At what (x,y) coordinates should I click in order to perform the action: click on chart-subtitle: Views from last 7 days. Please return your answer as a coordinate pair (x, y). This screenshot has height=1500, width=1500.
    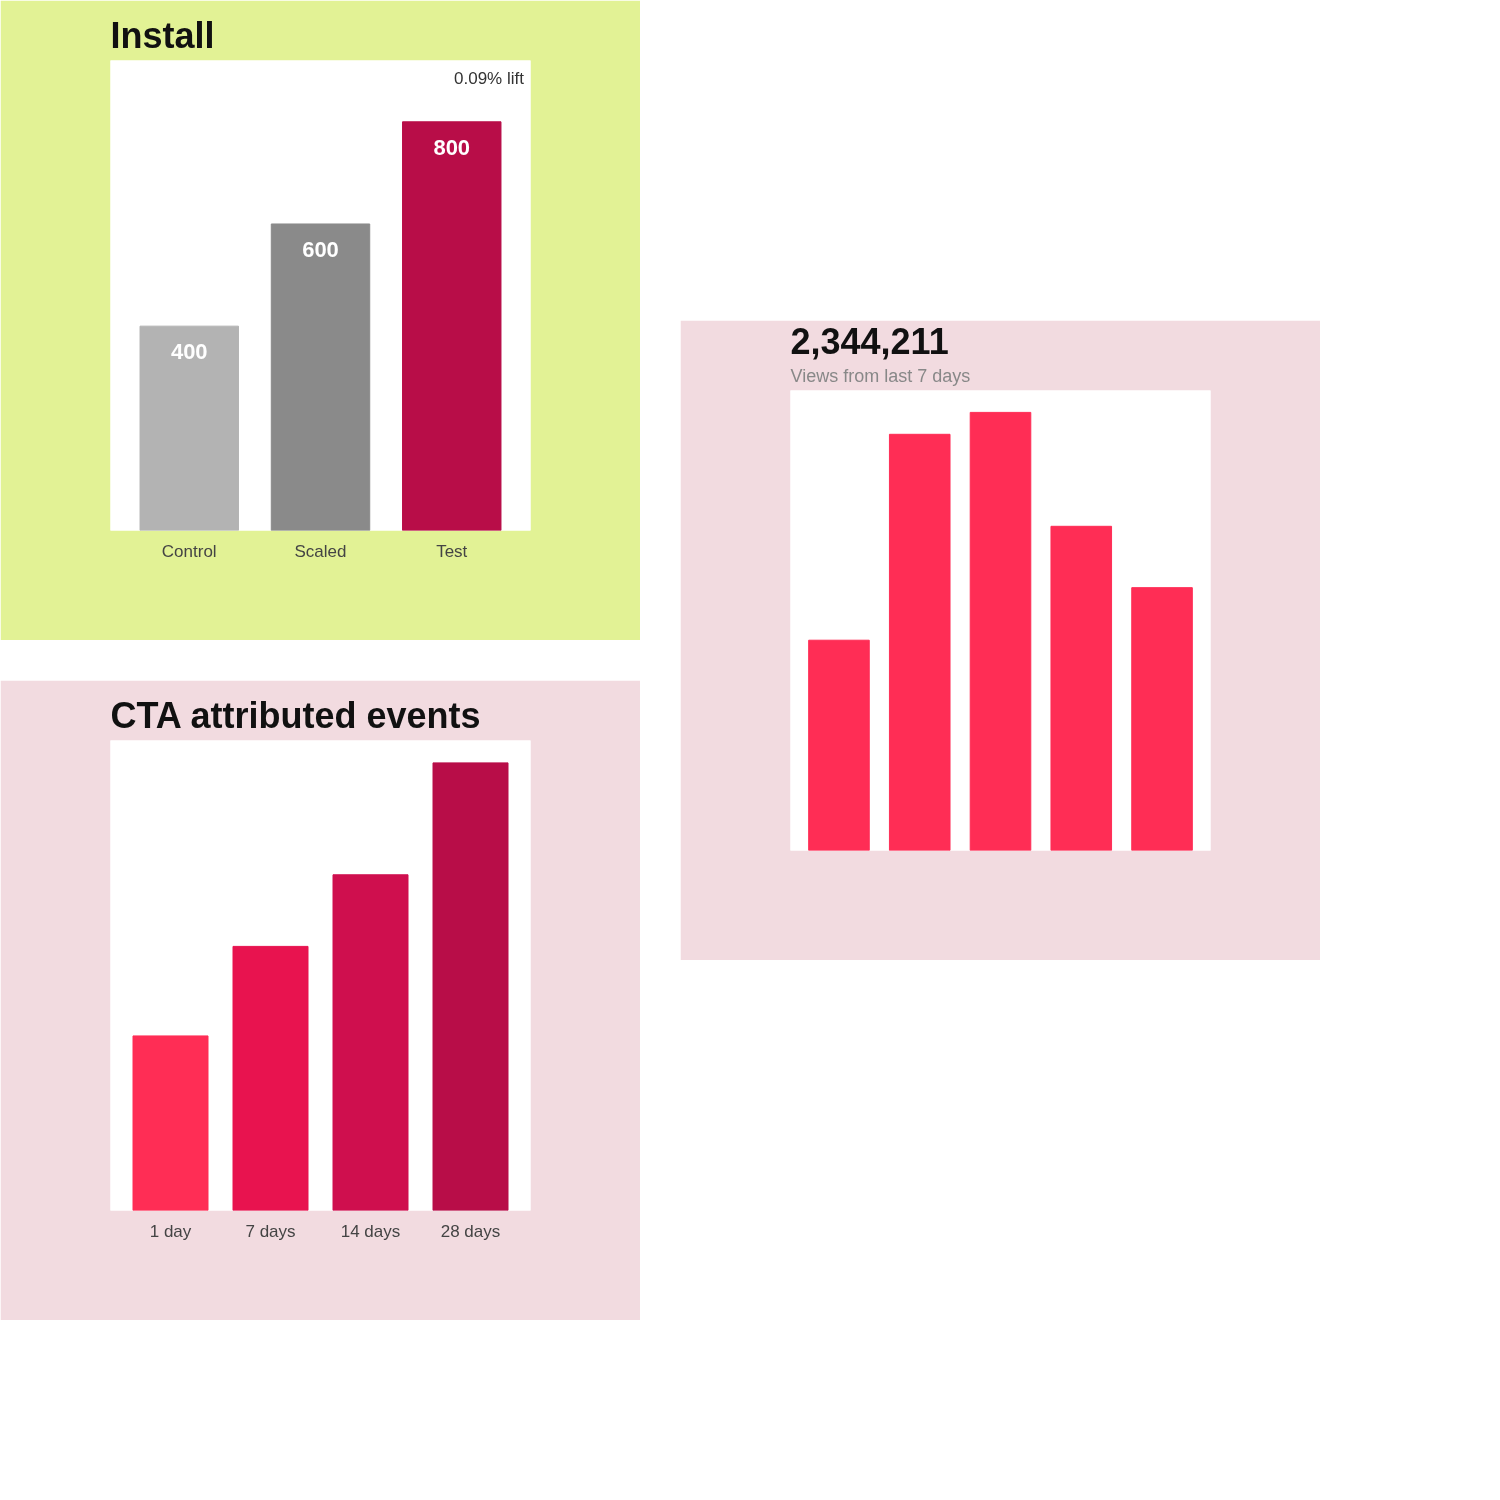
    Looking at the image, I should click on (880, 375).